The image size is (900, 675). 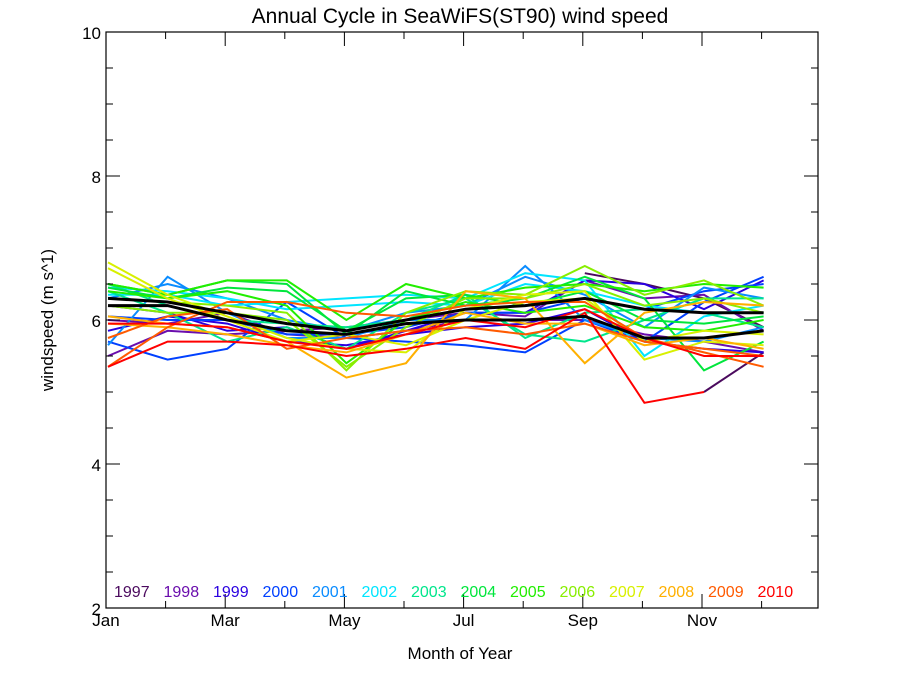 What do you see at coordinates (734, 372) in the screenshot?
I see `series-line-1997` at bounding box center [734, 372].